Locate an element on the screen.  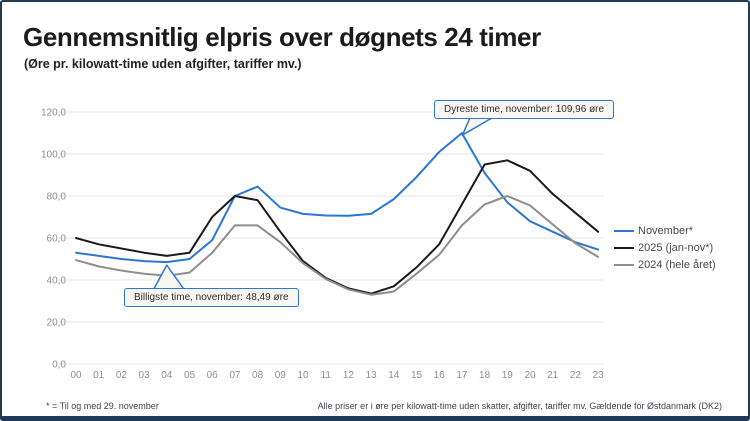
legend-item-2: 2024 (hele året) is located at coordinates (665, 264).